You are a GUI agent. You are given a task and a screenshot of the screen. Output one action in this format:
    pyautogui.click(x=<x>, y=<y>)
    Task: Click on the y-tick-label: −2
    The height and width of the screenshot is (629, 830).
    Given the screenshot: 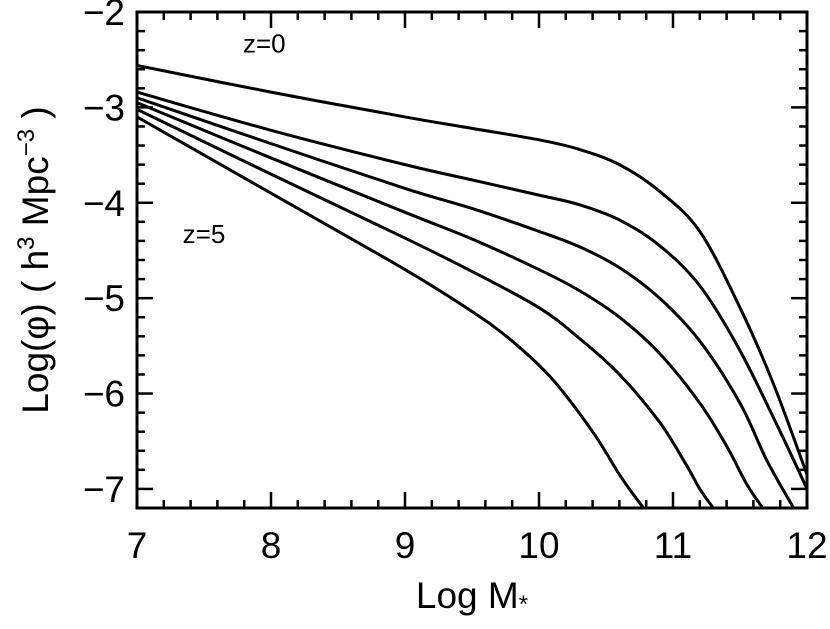 What is the action you would take?
    pyautogui.click(x=104, y=16)
    